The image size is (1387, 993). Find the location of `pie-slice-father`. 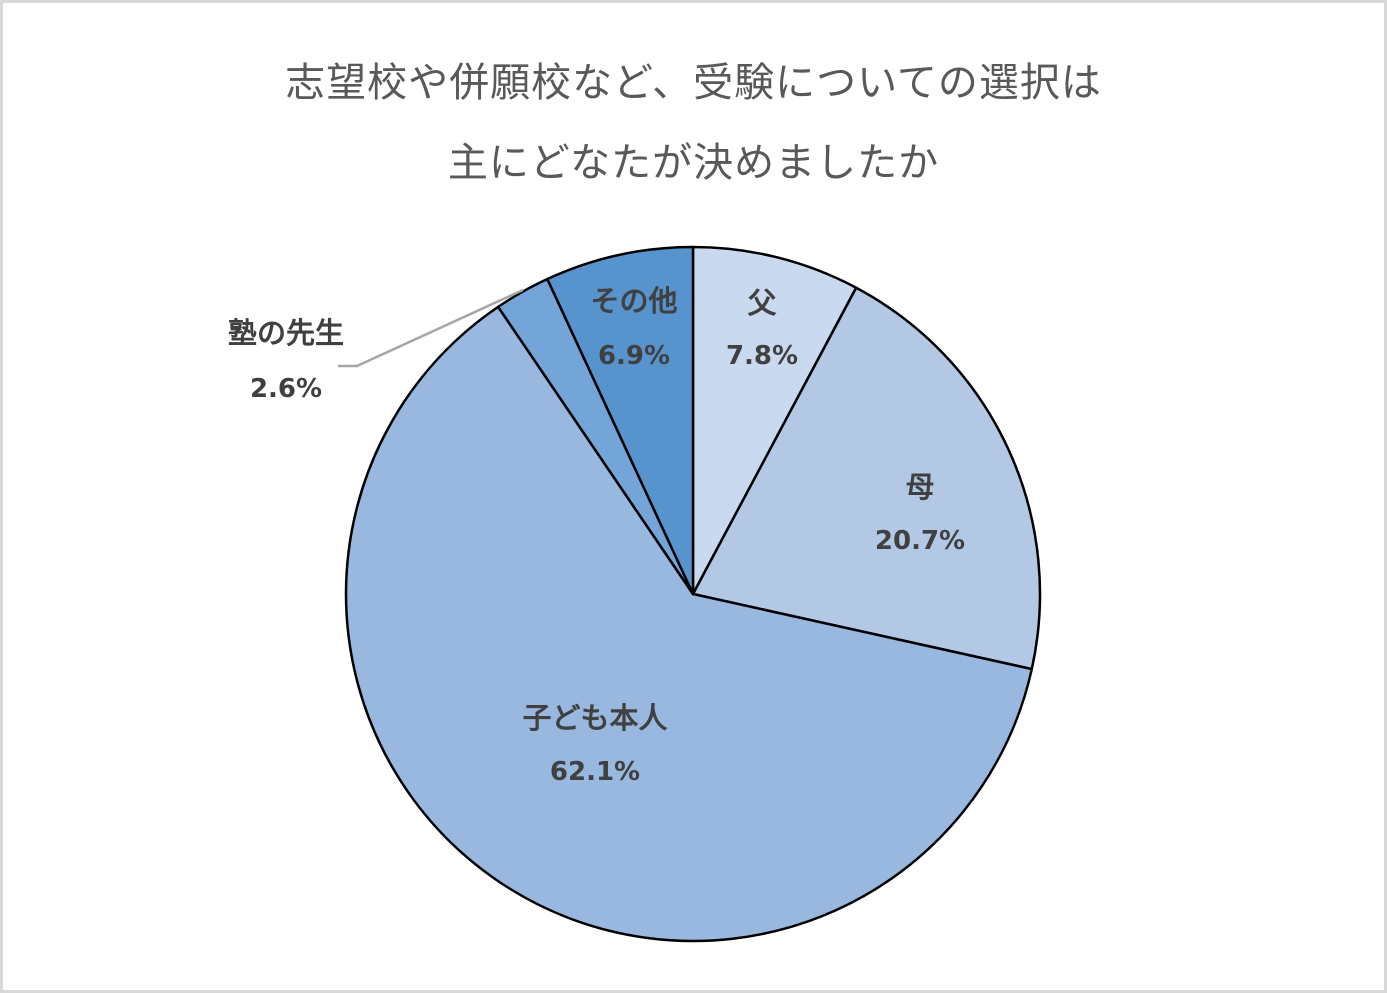

pie-slice-father is located at coordinates (774, 420).